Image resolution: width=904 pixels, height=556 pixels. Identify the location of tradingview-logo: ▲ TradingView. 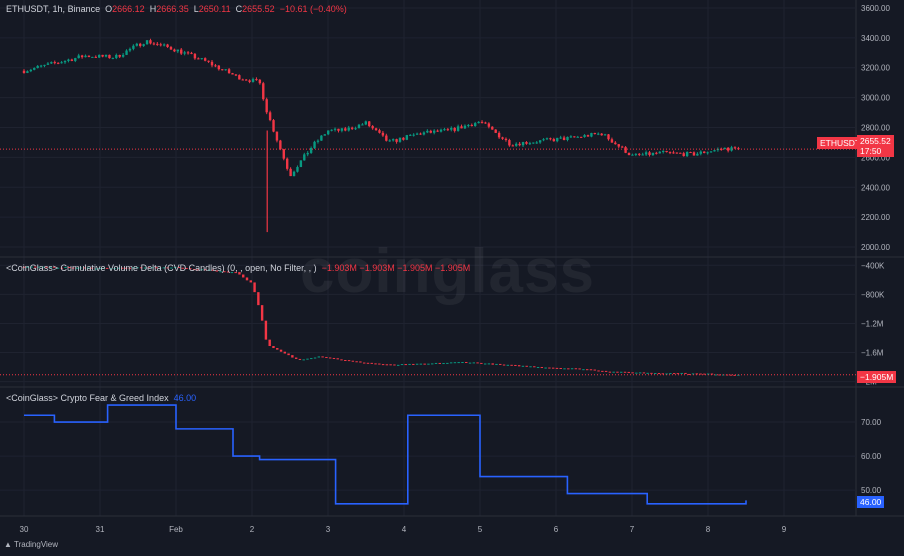
(31, 544).